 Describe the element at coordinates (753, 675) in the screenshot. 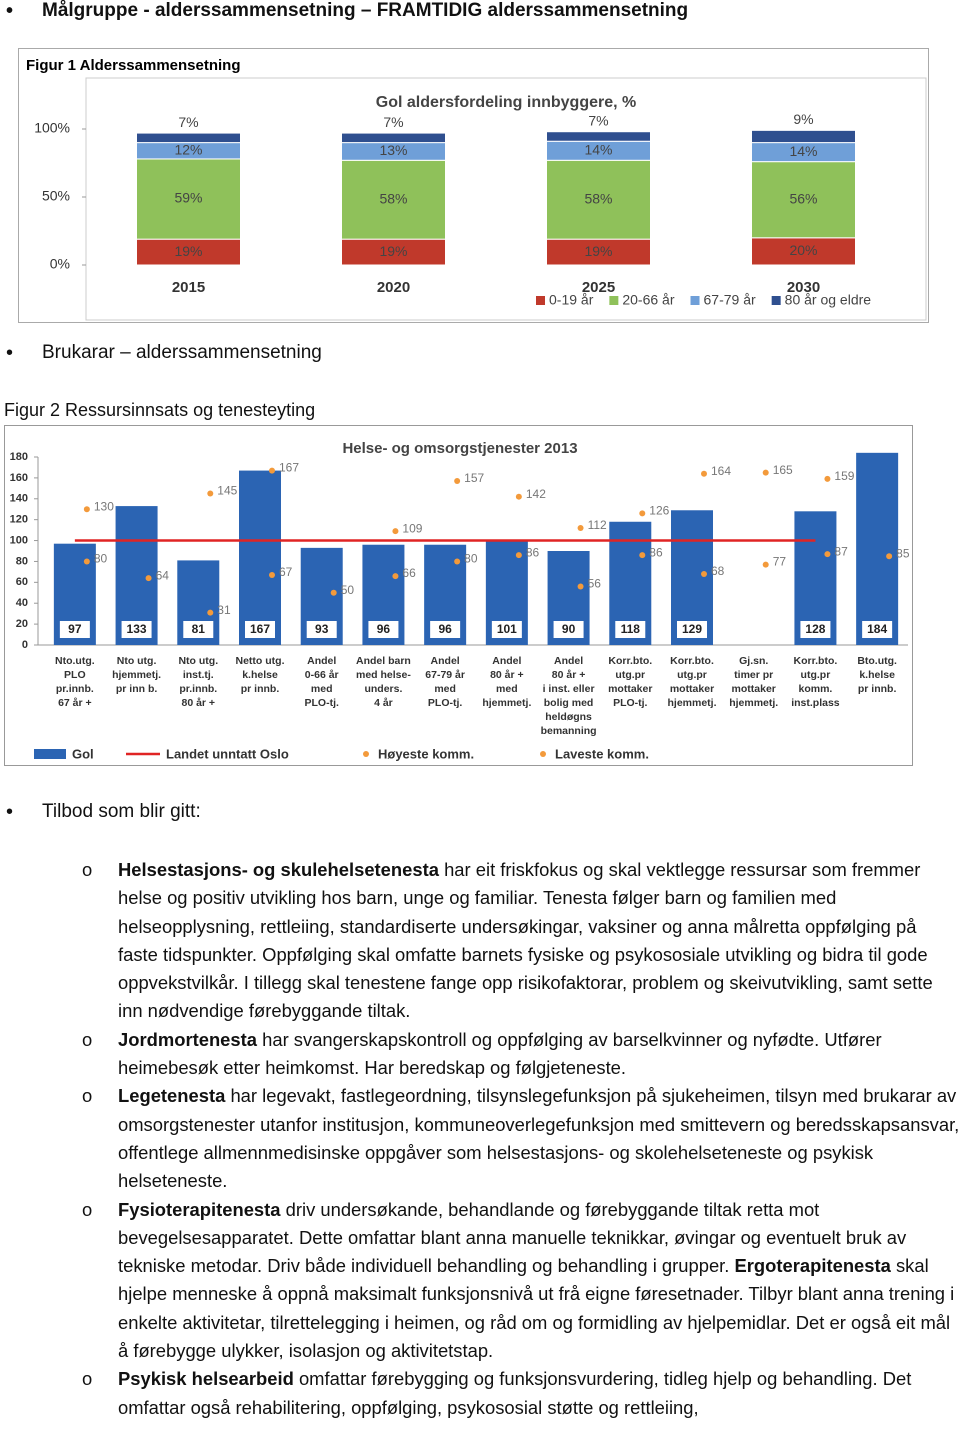

I see `x-tick-label: timer pr` at that location.